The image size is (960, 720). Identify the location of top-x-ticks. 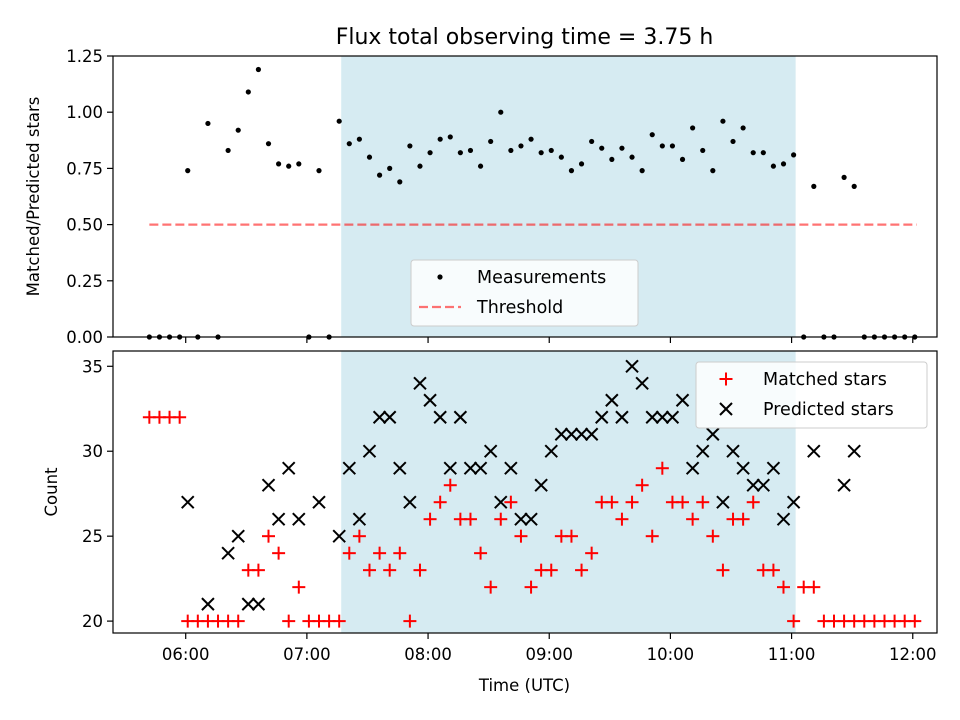
(549, 340).